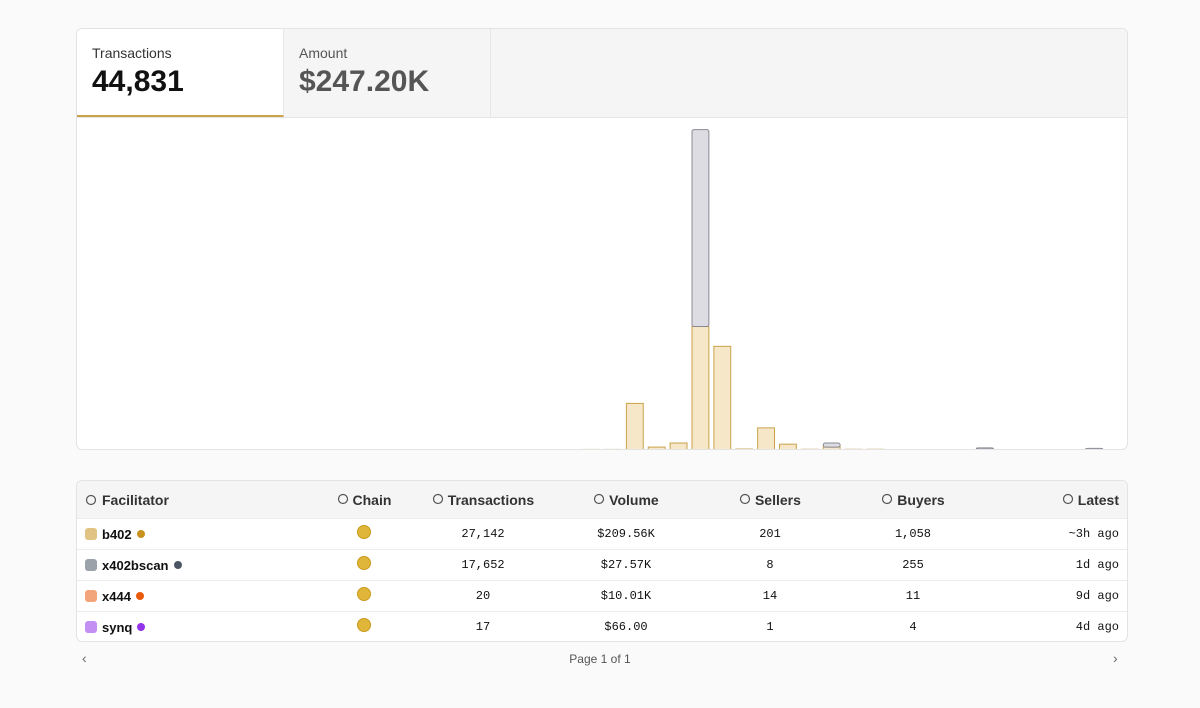 The image size is (1200, 708). What do you see at coordinates (387, 73) in the screenshot?
I see `tab: Amount $247.20K` at bounding box center [387, 73].